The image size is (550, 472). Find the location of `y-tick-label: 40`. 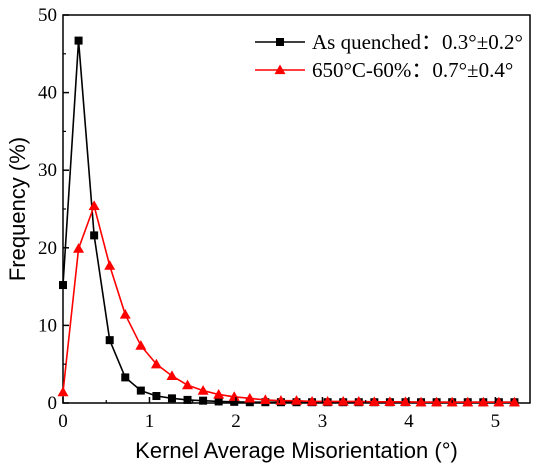

y-tick-label: 40 is located at coordinates (47, 93).